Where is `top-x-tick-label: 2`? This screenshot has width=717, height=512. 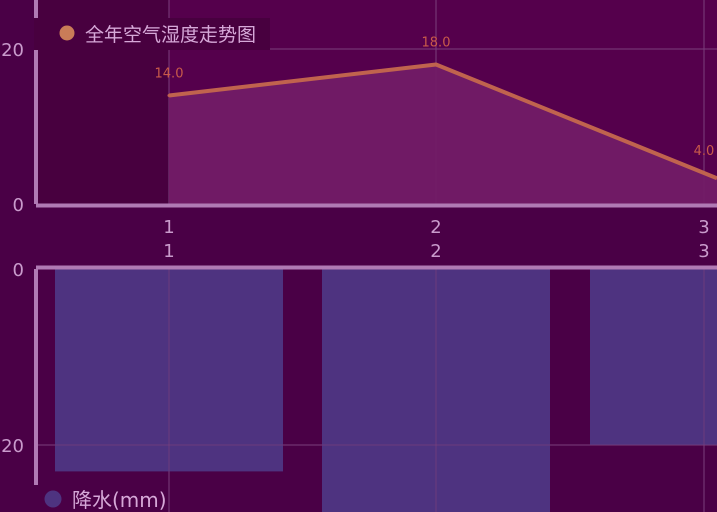 top-x-tick-label: 2 is located at coordinates (435, 227).